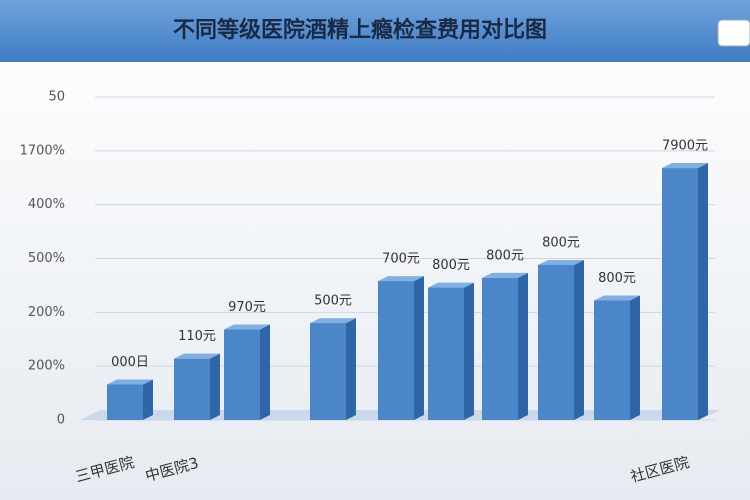 Image resolution: width=750 pixels, height=500 pixels. Describe the element at coordinates (401, 259) in the screenshot. I see `bar-label: 700元` at that location.